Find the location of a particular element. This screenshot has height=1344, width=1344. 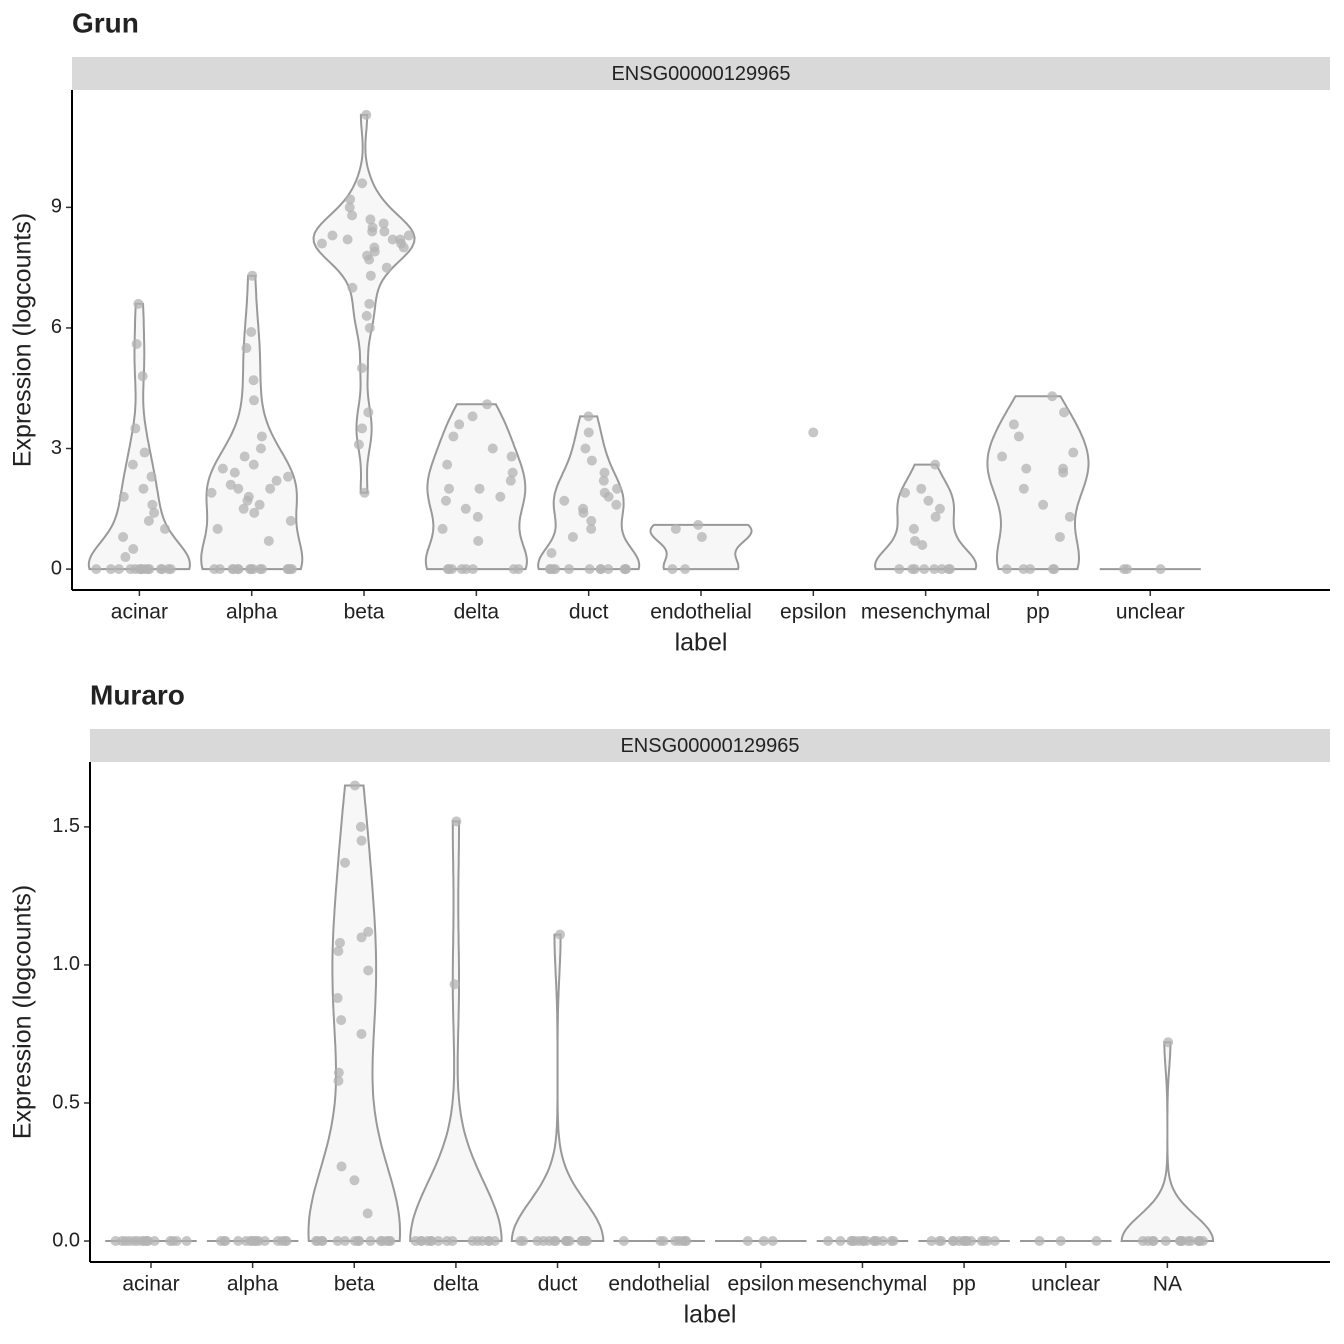

x-tick-label: pp is located at coordinates (1037, 612).